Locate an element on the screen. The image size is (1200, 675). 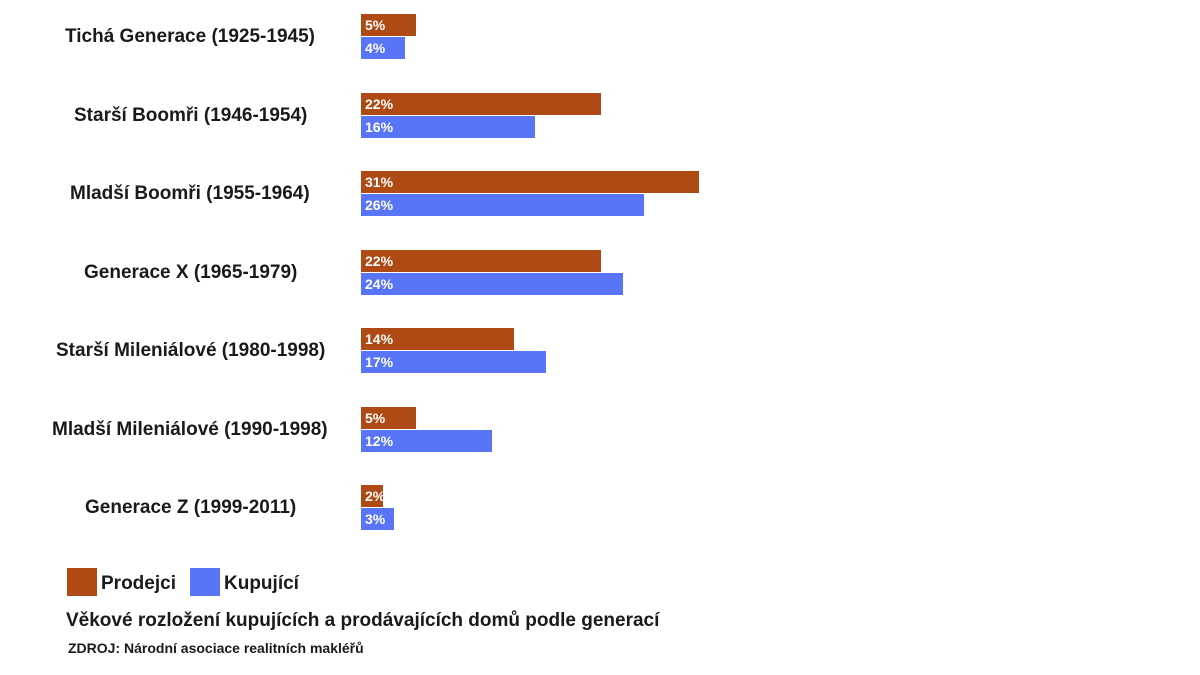
bar-value-label: 17% is located at coordinates (379, 362).